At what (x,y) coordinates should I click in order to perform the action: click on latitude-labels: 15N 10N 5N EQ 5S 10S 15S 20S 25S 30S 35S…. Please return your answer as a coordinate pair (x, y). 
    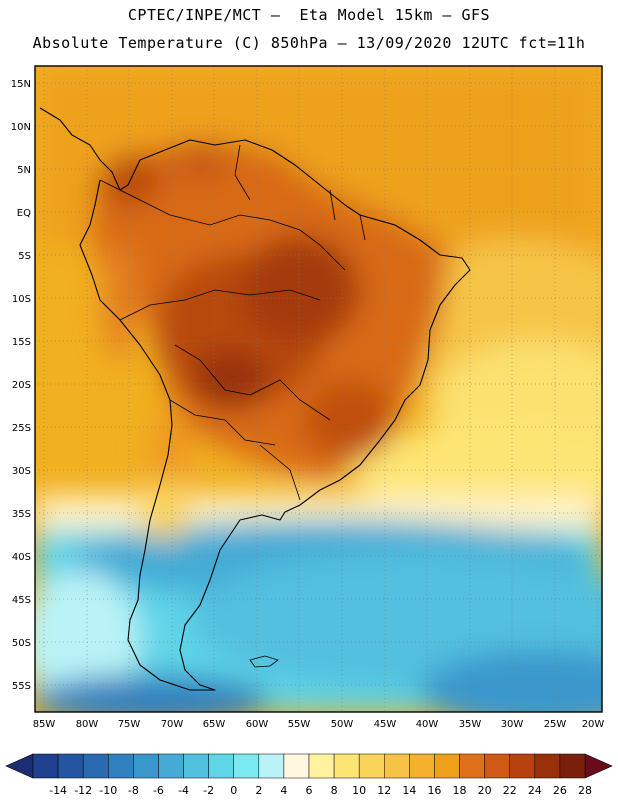
    Looking at the image, I should click on (21, 385).